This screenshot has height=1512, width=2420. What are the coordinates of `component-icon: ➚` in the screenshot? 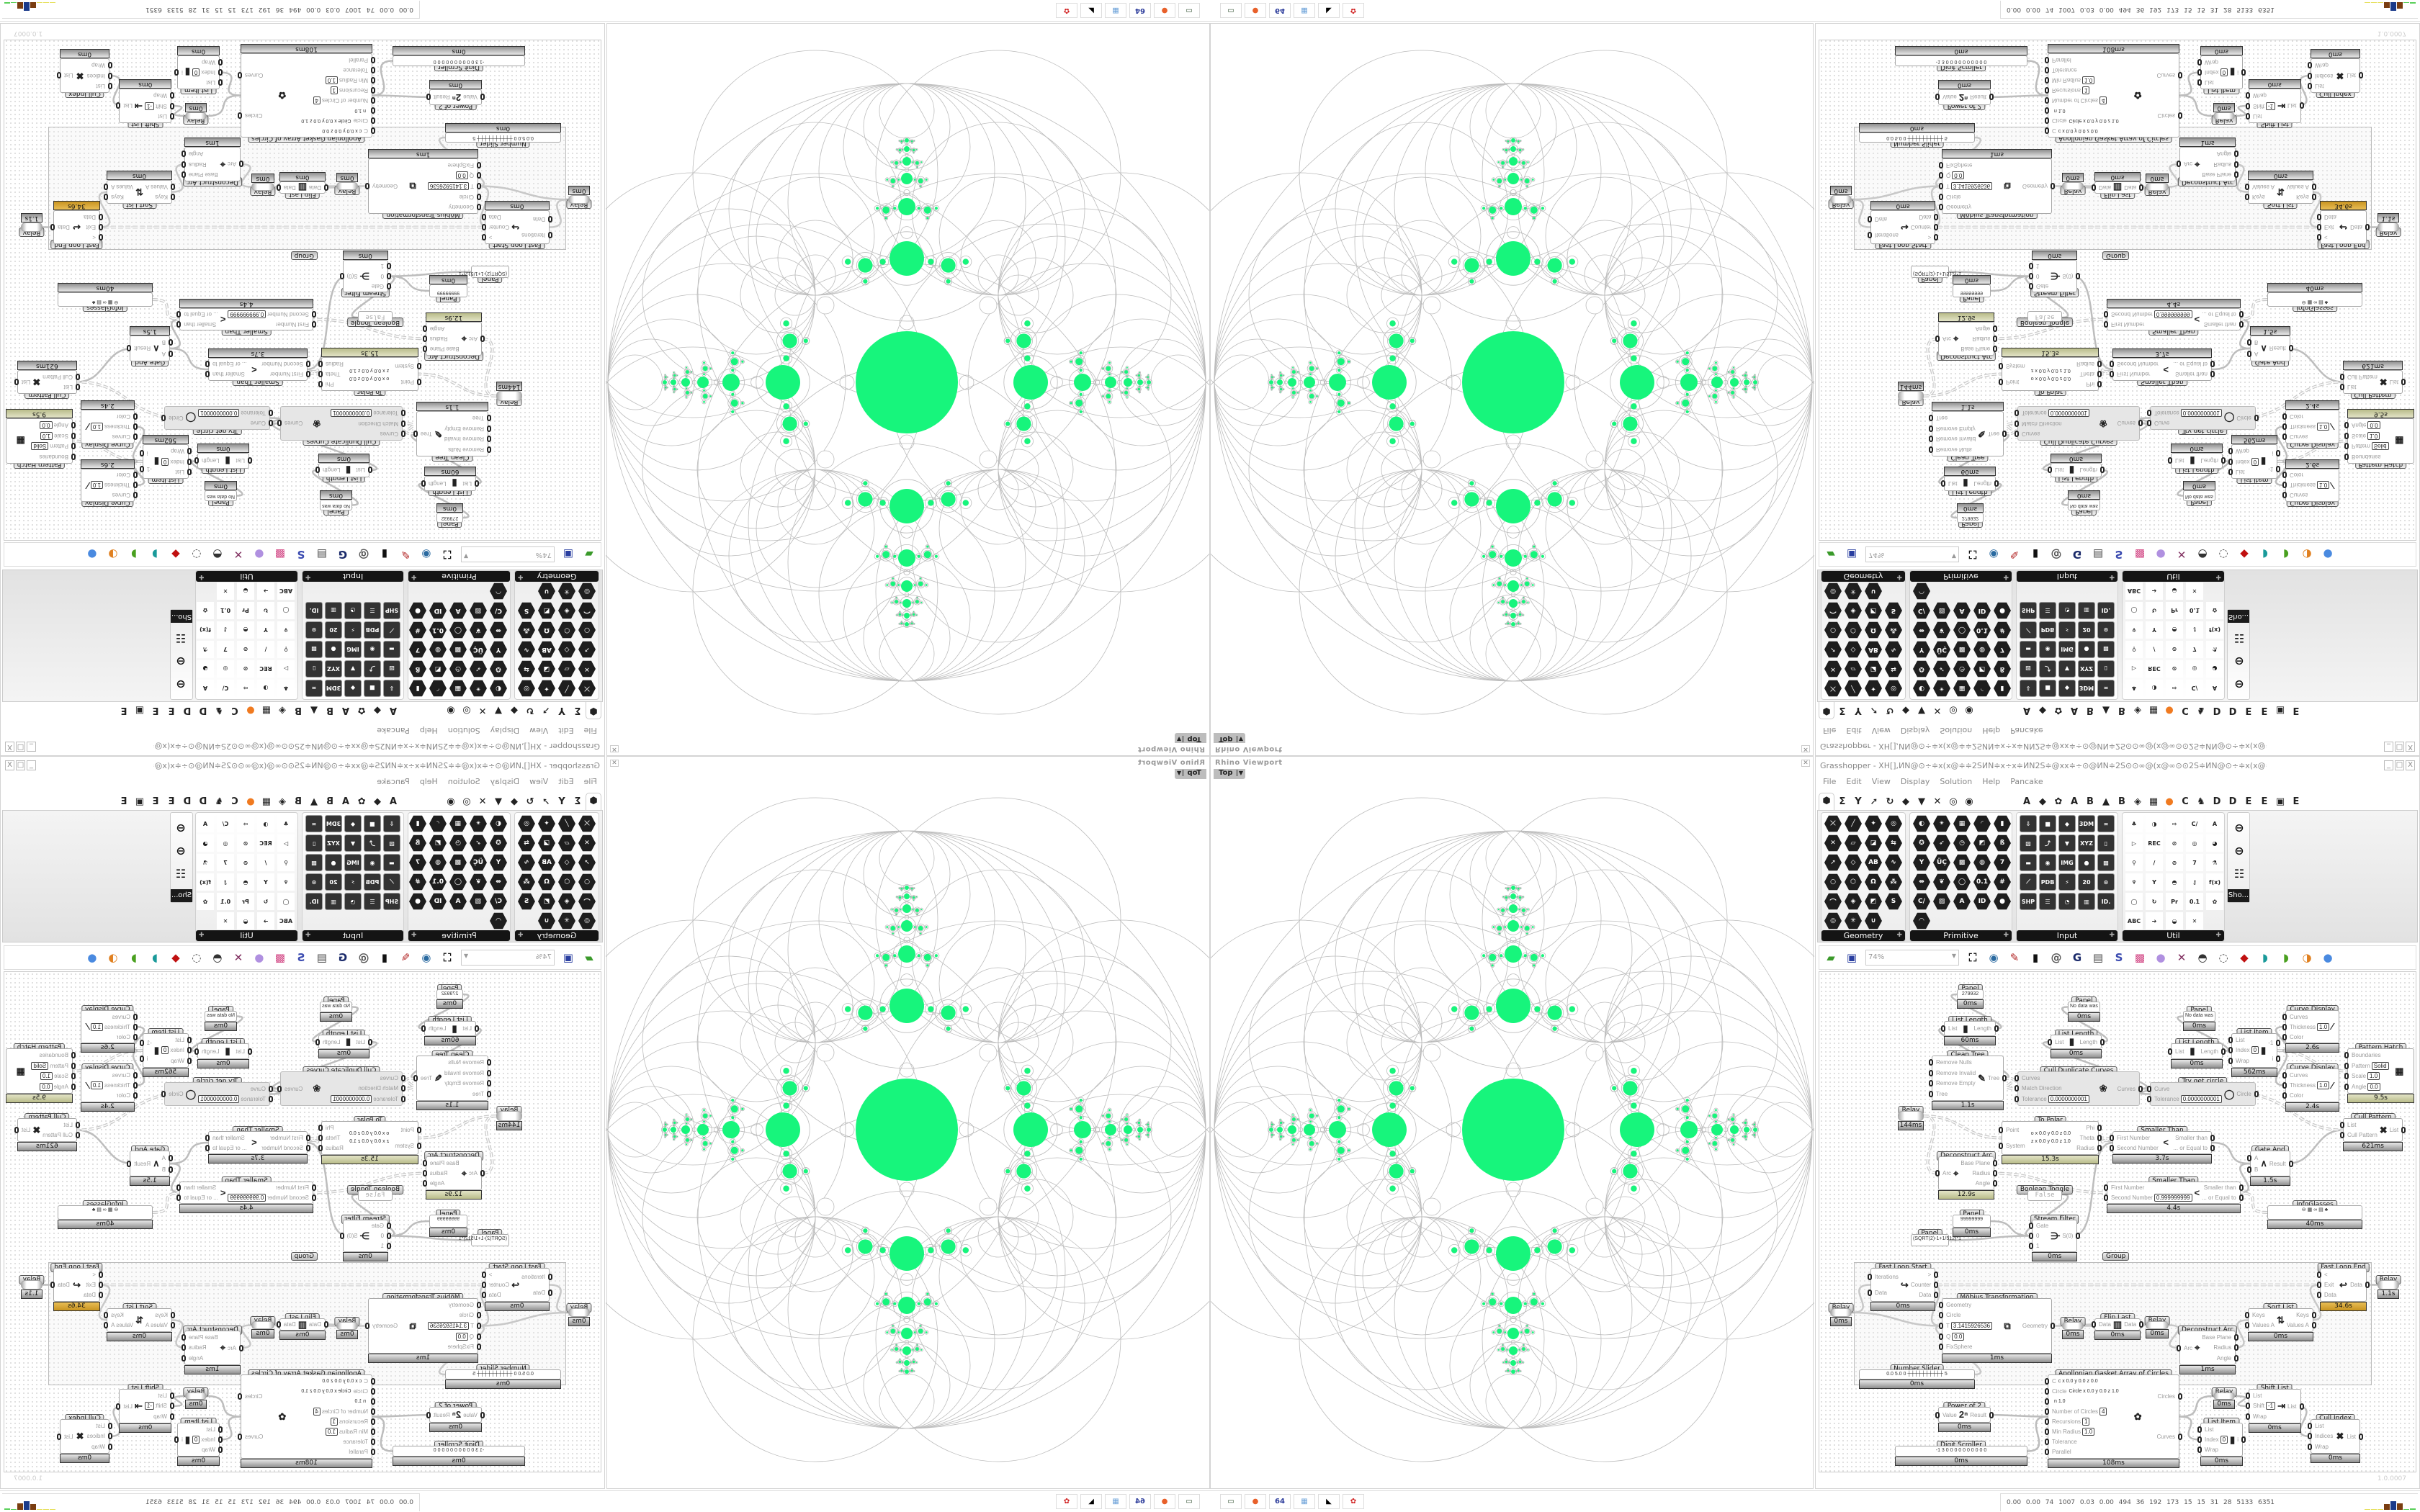 It's located at (1833, 862).